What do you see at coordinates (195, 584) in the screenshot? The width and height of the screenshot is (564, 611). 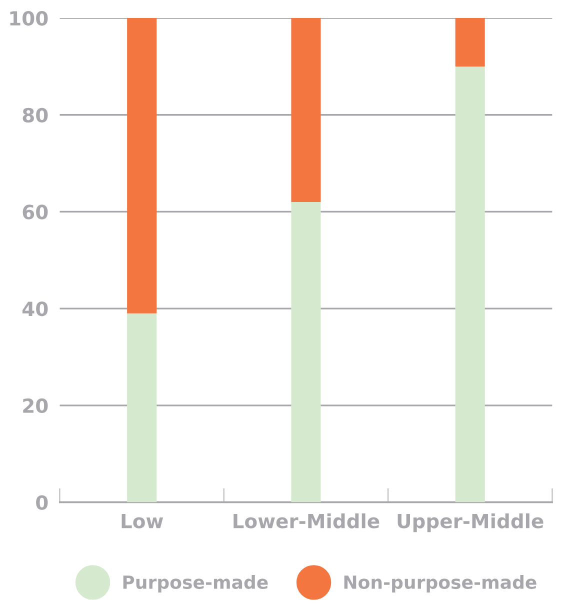 I see `legend-label: Purpose-made` at bounding box center [195, 584].